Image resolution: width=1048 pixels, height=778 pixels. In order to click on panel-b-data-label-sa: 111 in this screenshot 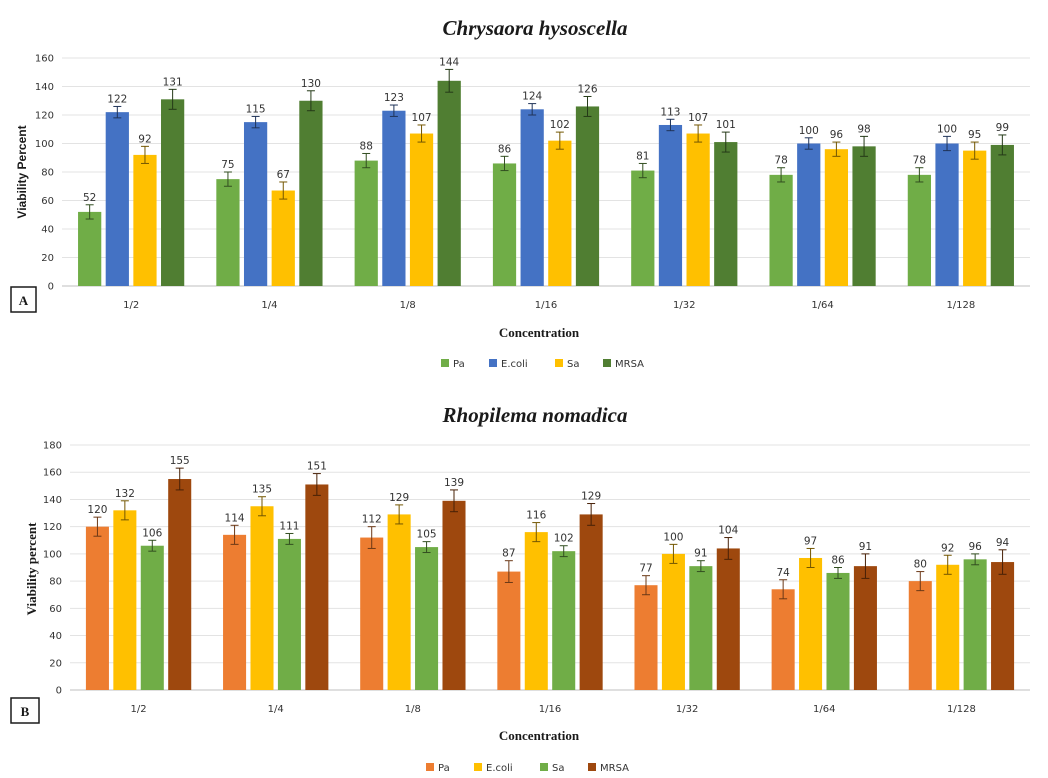, I will do `click(289, 526)`.